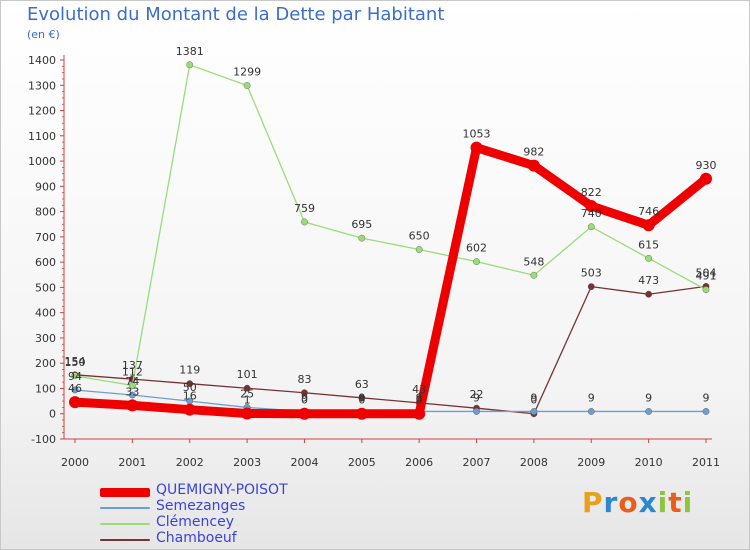 This screenshot has height=550, width=750. Describe the element at coordinates (593, 502) in the screenshot. I see `logo-letter: P` at that location.